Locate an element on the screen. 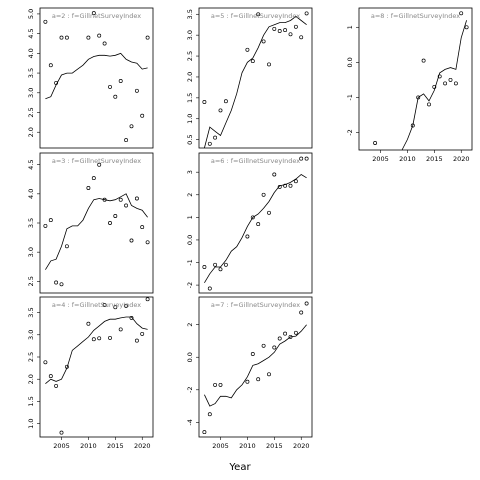 This screenshot has height=480, width=480. panel-label: a=4 : f=GillnetSurveyIndex is located at coordinates (96, 305).